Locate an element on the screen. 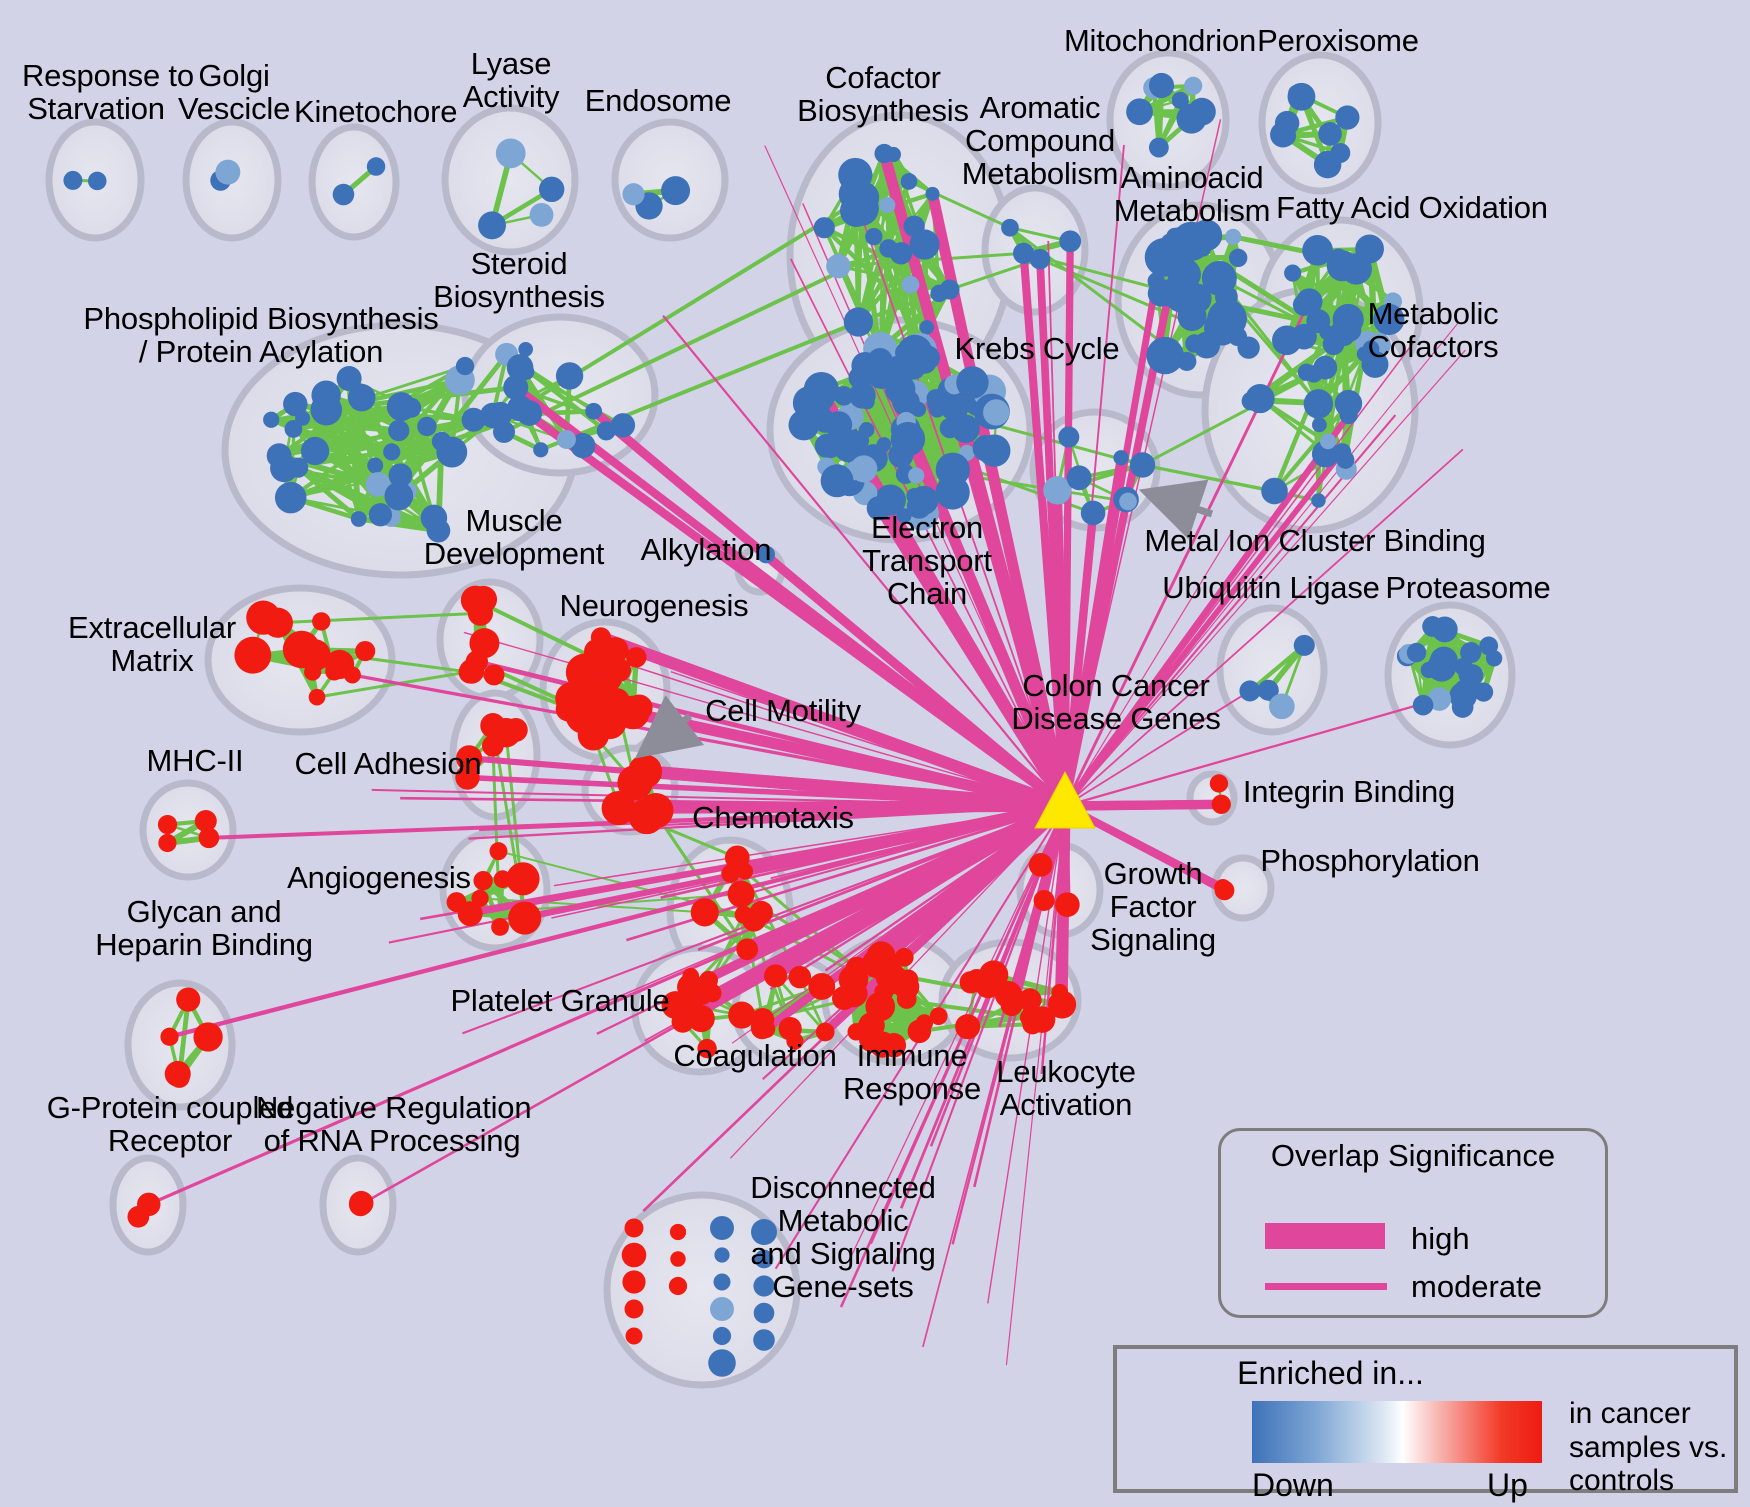 This screenshot has height=1507, width=1750. cluster-label-cell-motility: Cell Motility is located at coordinates (783, 710).